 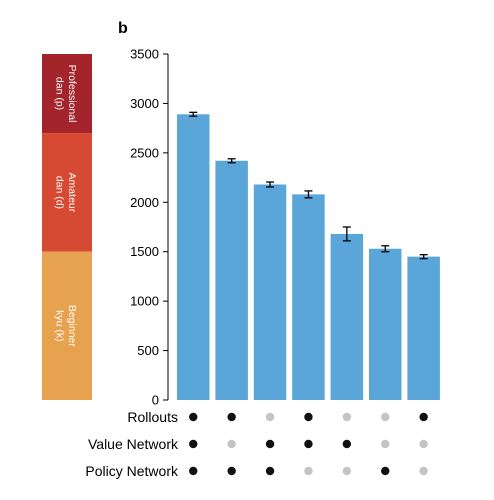 I want to click on y-tick-label: 2000, so click(x=144, y=202).